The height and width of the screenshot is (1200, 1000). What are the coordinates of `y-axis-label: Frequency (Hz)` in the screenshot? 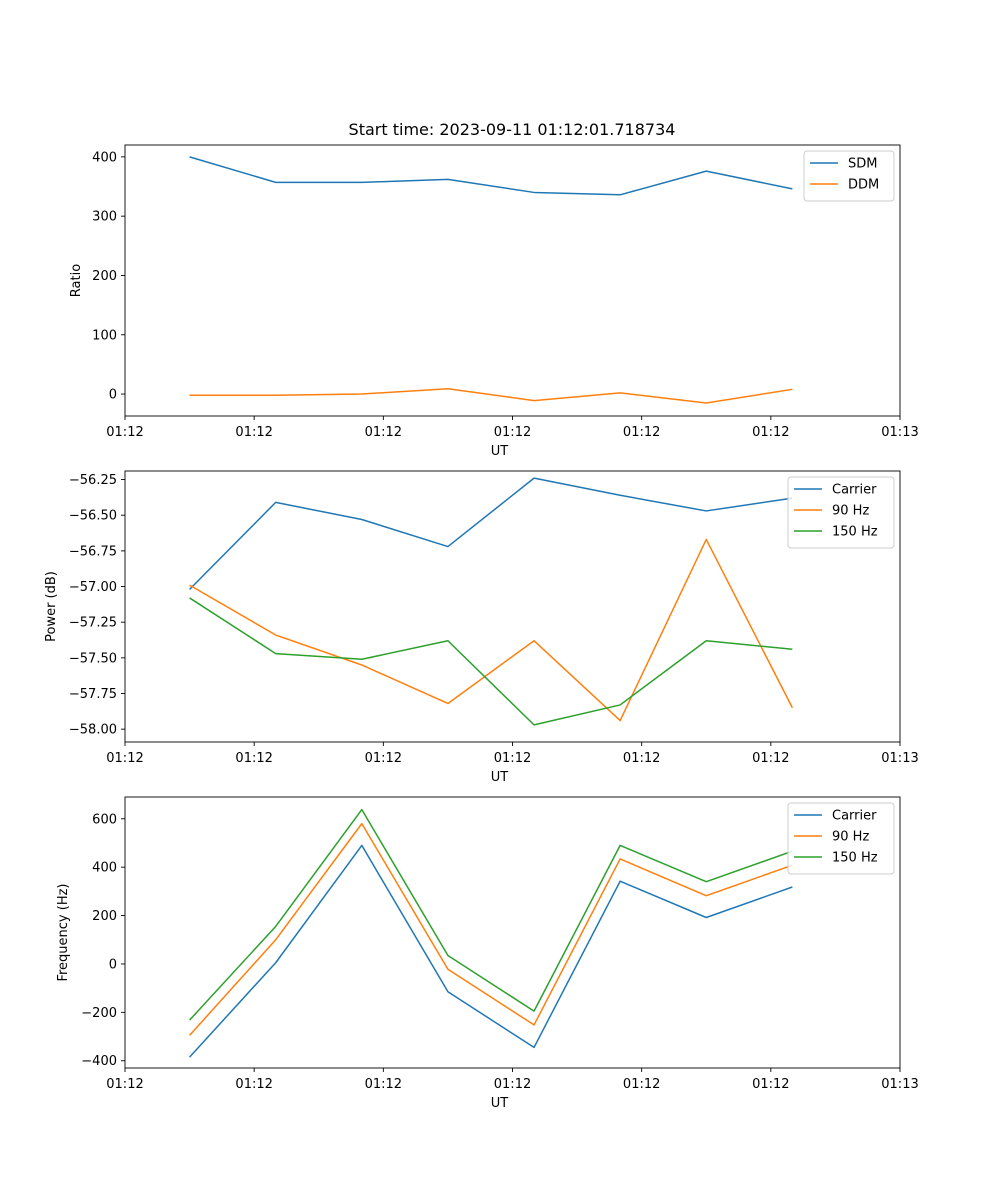 It's located at (63, 932).